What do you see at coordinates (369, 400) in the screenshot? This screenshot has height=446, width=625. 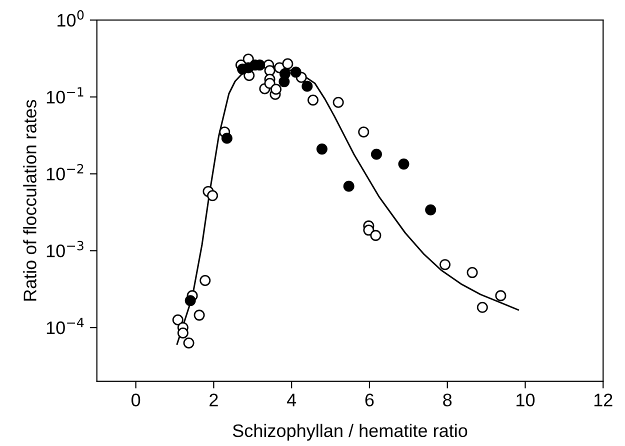 I see `x-tick-label: 6` at bounding box center [369, 400].